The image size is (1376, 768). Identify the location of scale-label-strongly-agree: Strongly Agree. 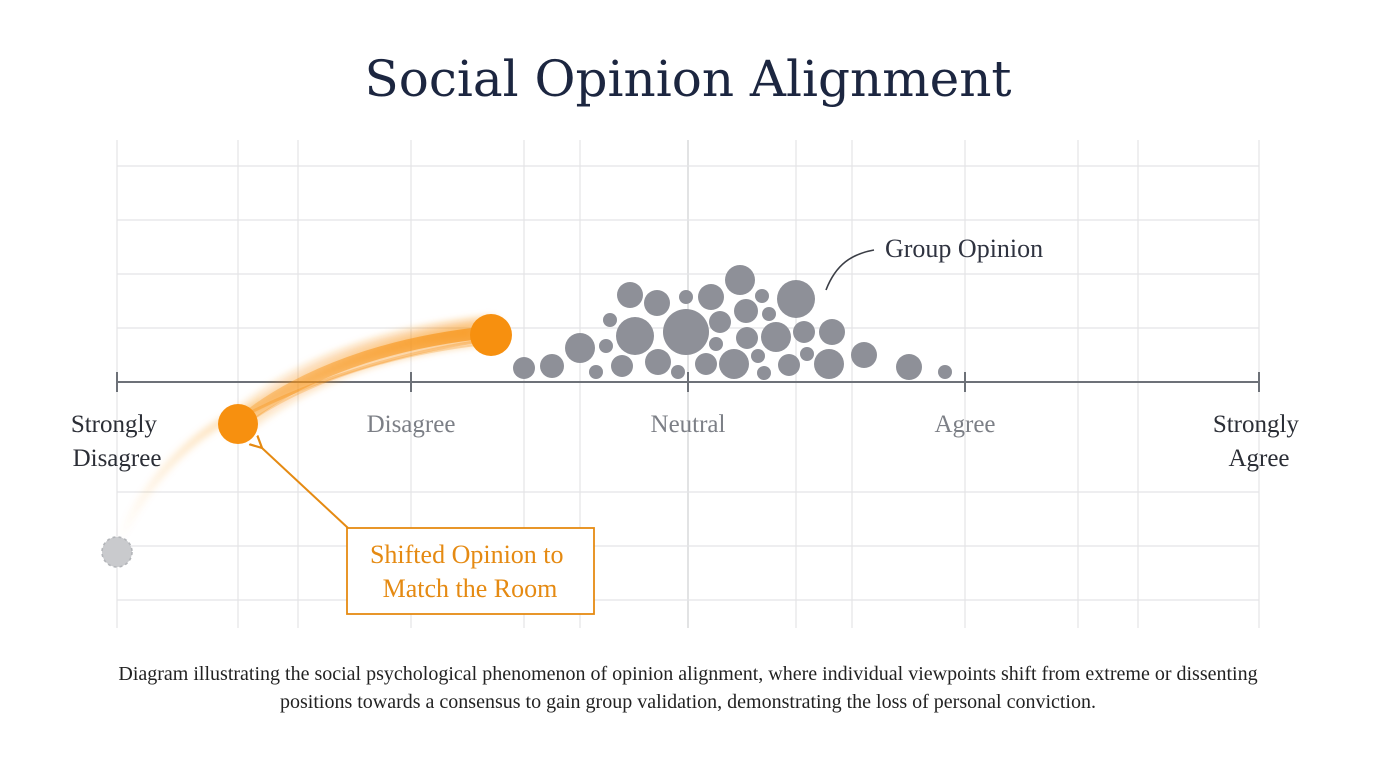
(1259, 441).